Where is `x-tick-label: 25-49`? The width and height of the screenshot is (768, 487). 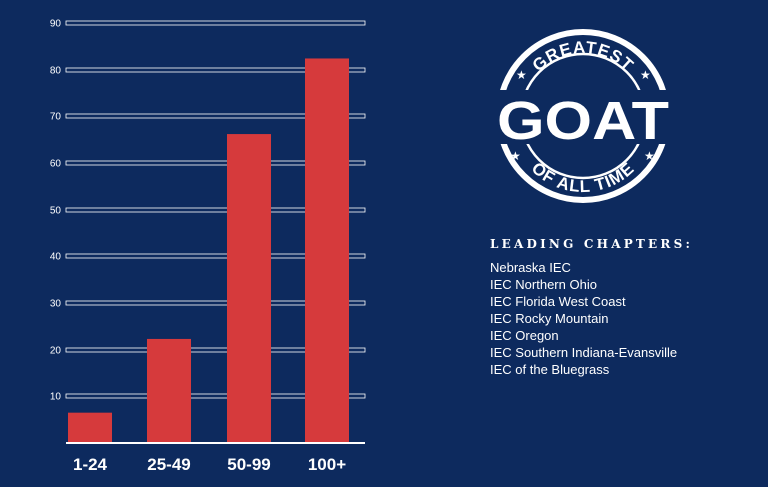
x-tick-label: 25-49 is located at coordinates (168, 464).